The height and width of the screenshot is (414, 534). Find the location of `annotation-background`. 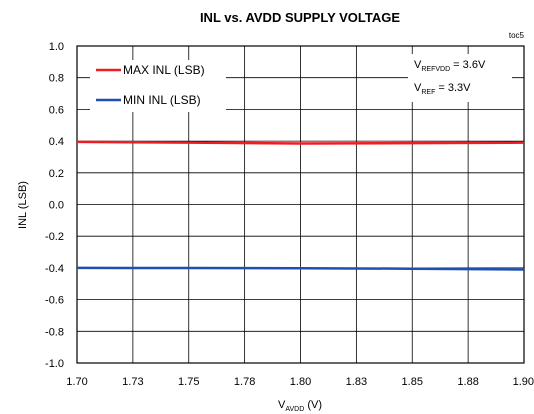

annotation-background is located at coordinates (460, 78).